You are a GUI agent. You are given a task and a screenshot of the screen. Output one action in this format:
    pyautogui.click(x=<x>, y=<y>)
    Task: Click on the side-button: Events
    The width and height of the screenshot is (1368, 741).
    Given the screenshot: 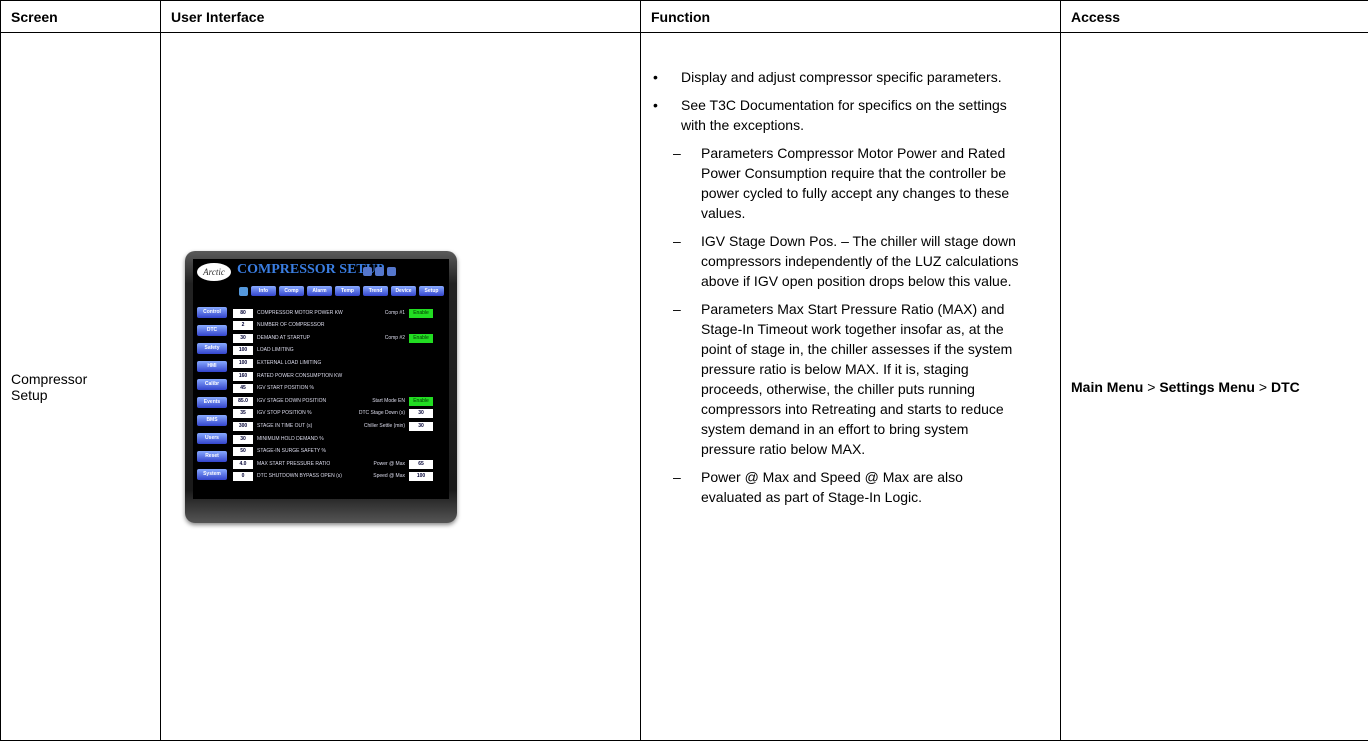 What is the action you would take?
    pyautogui.click(x=212, y=402)
    